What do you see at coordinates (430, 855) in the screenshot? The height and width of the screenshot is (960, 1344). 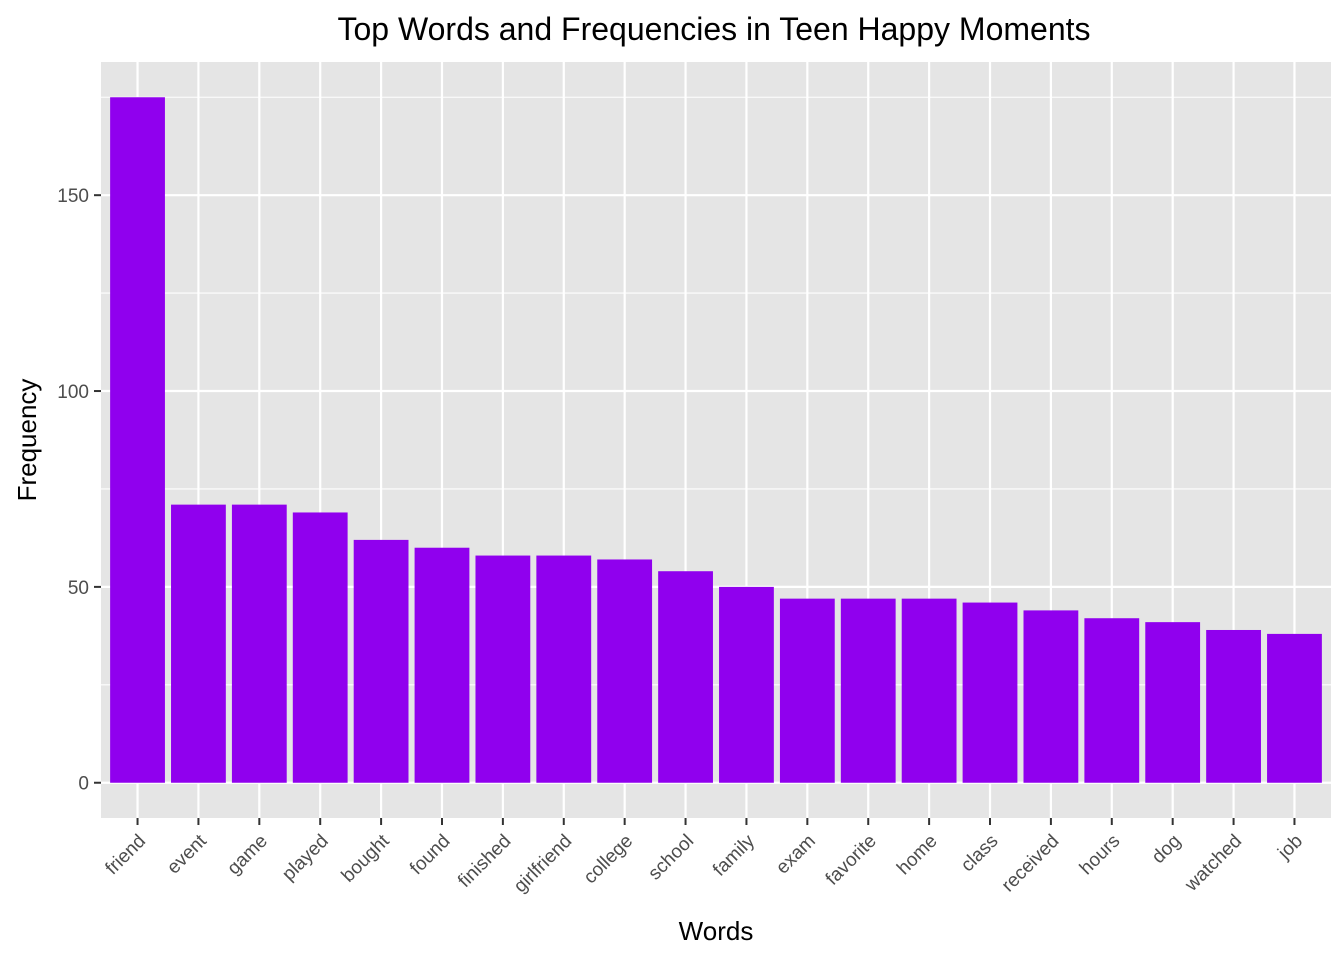 I see `x-tick-label: found` at bounding box center [430, 855].